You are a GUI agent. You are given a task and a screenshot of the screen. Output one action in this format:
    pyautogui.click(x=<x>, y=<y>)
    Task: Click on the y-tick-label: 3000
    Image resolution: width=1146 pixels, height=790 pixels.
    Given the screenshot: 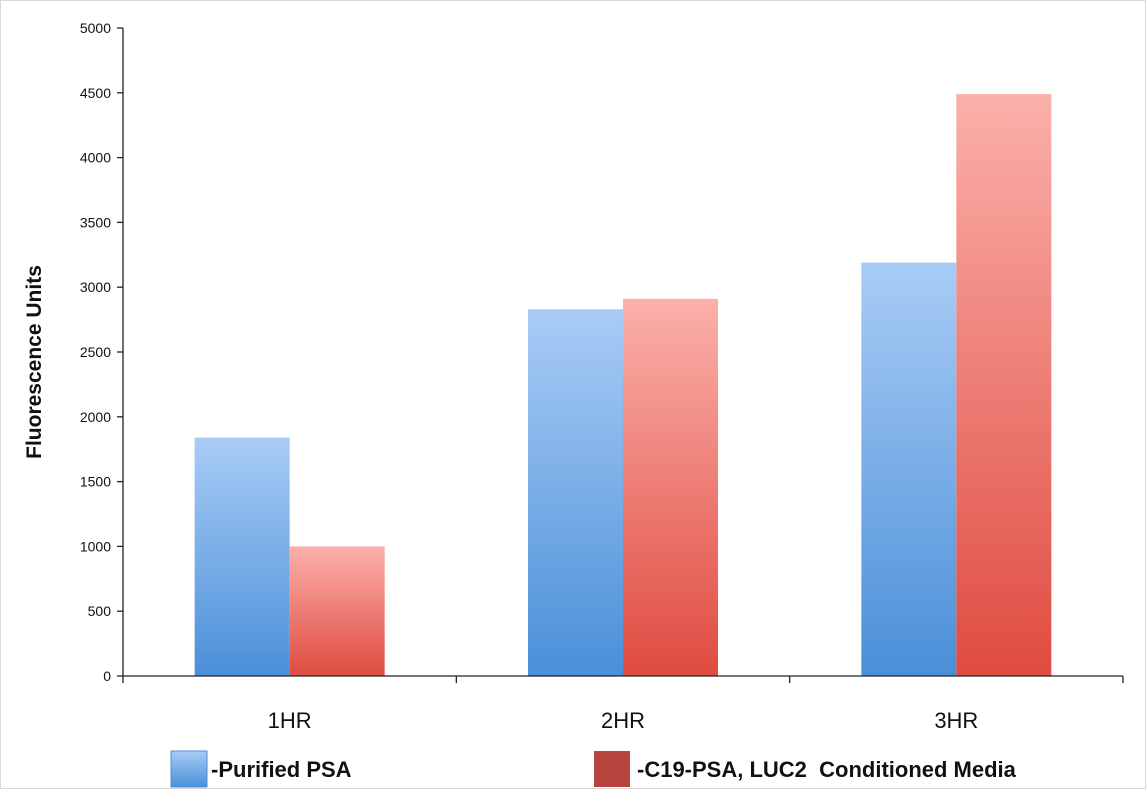 What is the action you would take?
    pyautogui.click(x=95, y=287)
    